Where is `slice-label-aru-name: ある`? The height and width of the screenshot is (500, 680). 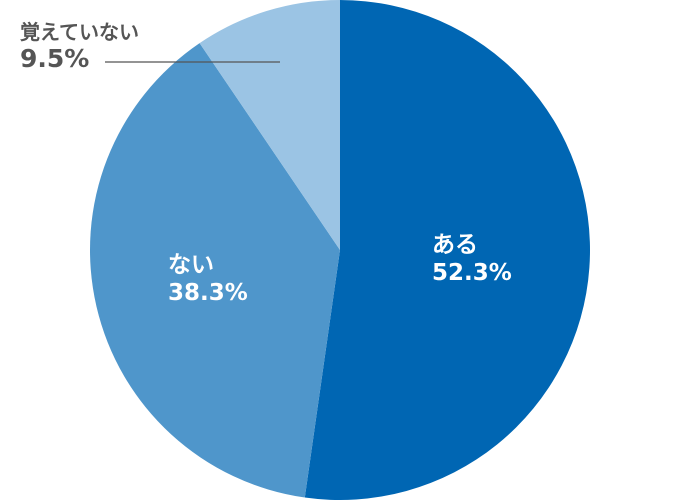
slice-label-aru-name: ある is located at coordinates (455, 245).